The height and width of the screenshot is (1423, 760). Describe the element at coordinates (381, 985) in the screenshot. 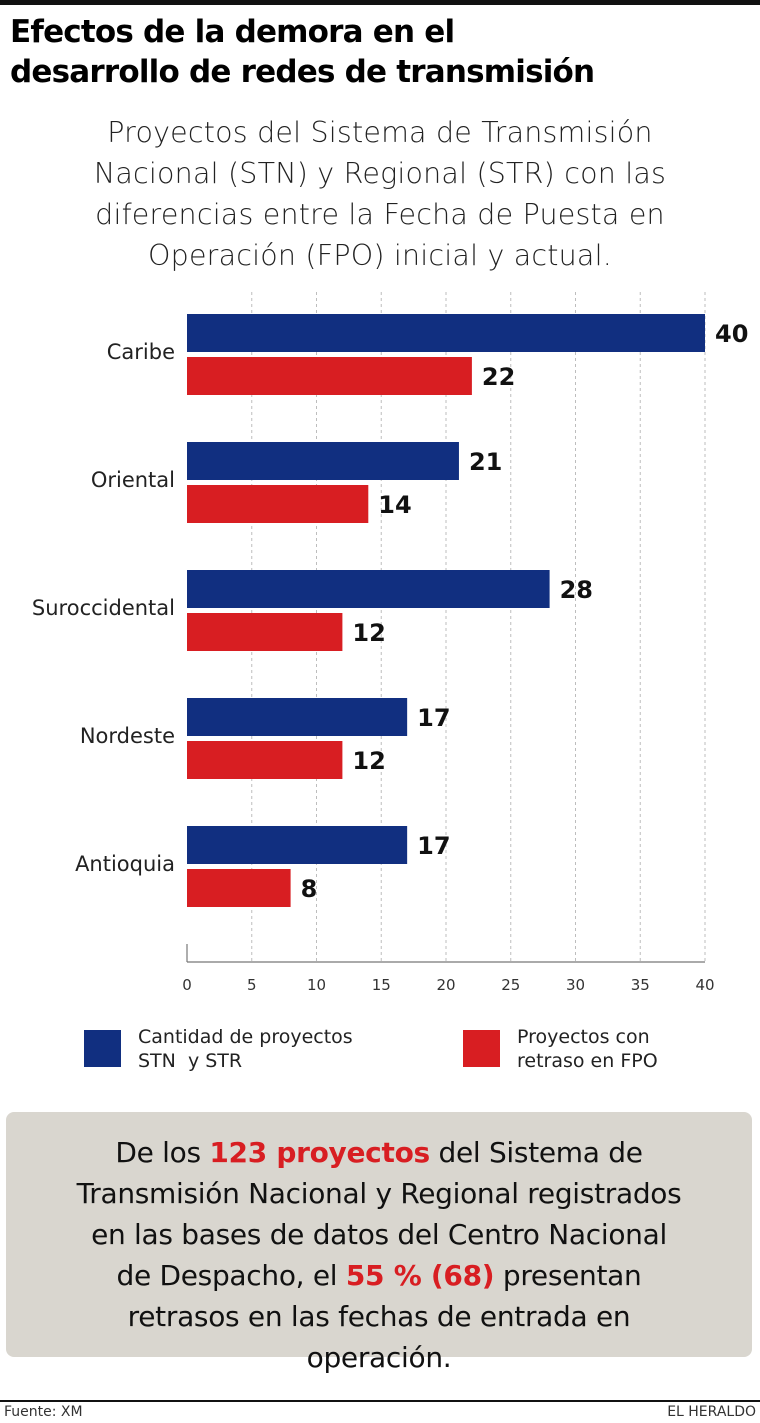

I see `x-tick-label: 15` at that location.